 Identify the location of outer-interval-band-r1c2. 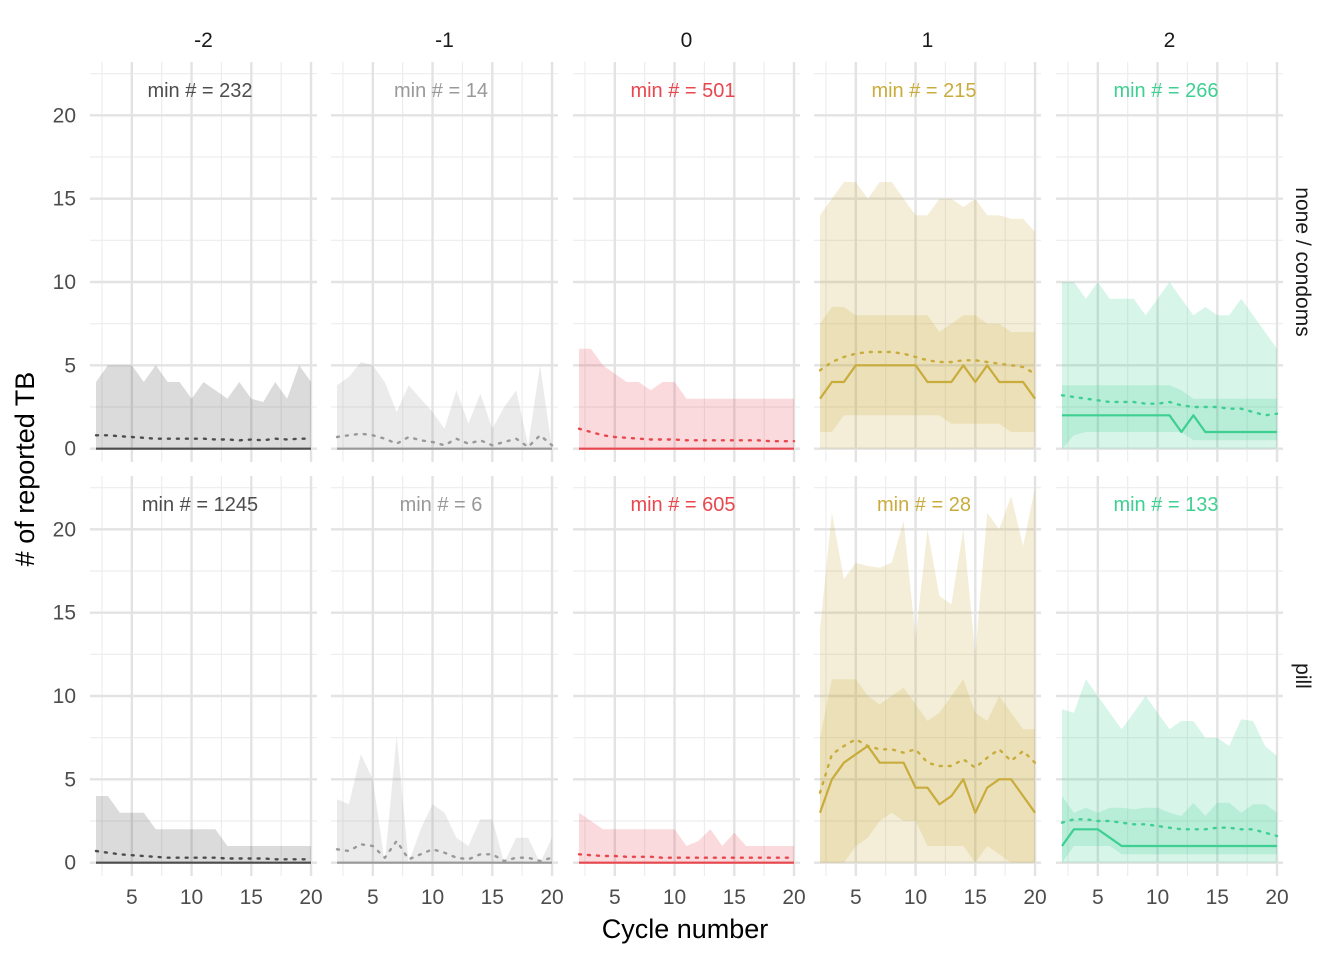
(686, 837).